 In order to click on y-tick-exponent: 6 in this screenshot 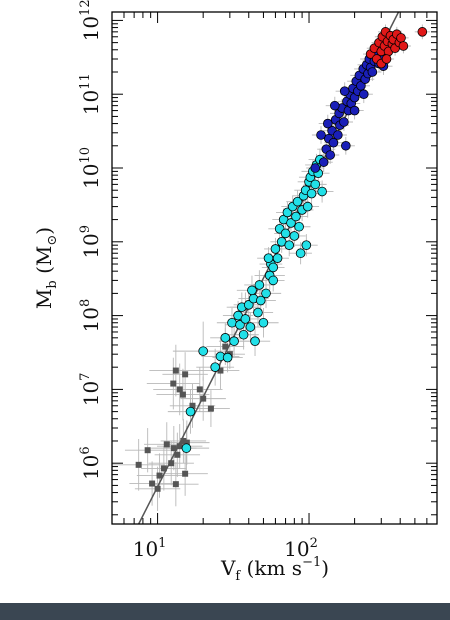, I will do `click(85, 450)`.